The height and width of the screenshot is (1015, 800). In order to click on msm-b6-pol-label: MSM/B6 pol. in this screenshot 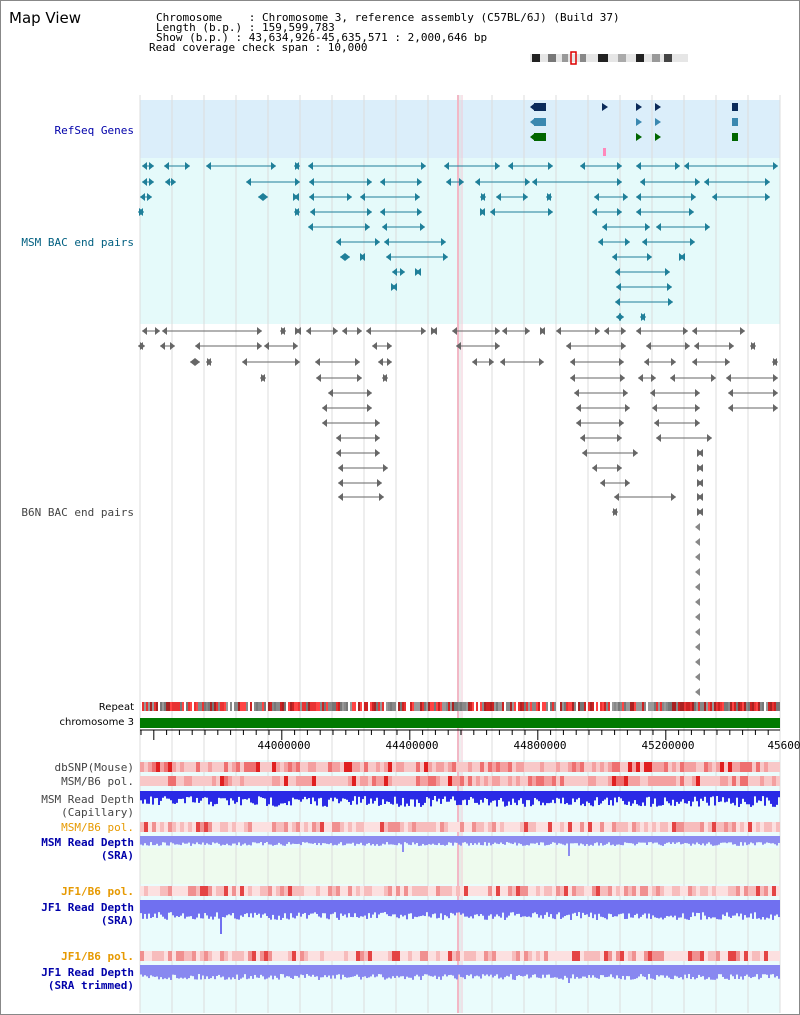, I will do `click(97, 781)`.